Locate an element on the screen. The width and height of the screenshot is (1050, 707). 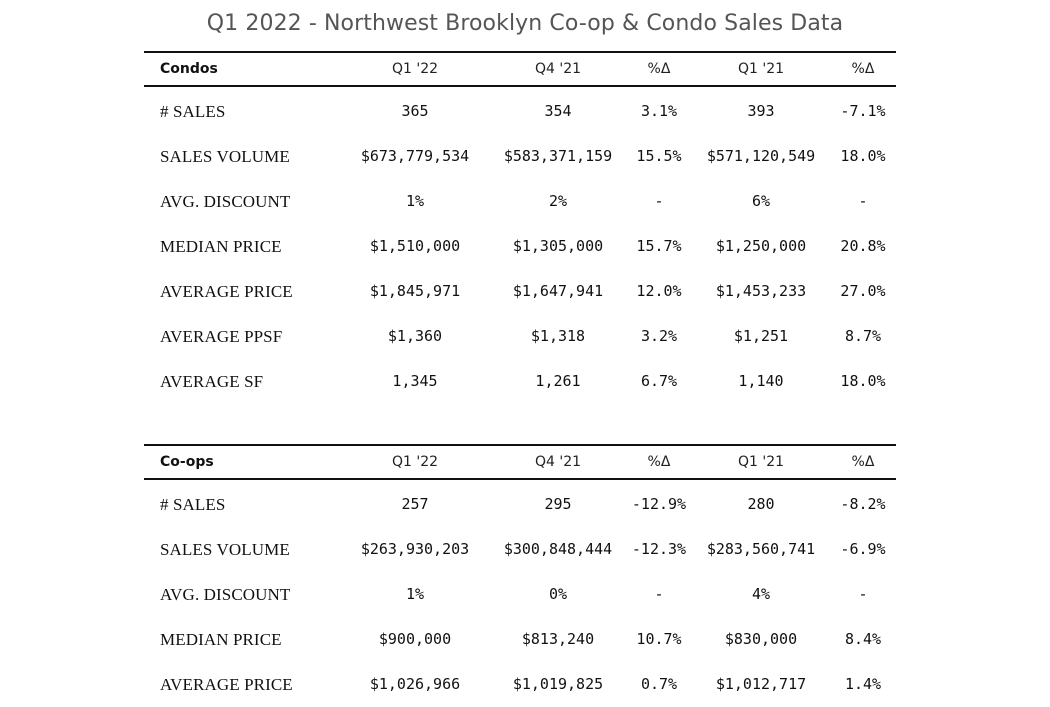
value-pct-change-qoq: 3.1% is located at coordinates (659, 111).